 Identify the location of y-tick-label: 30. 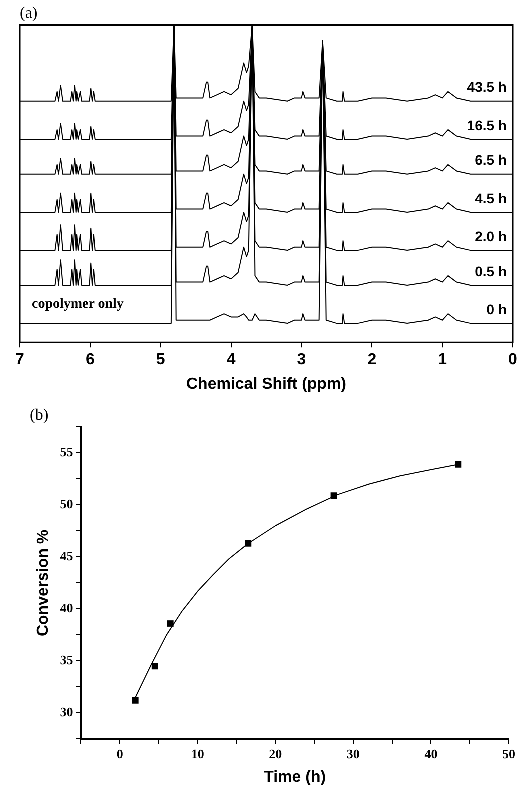
(67, 712).